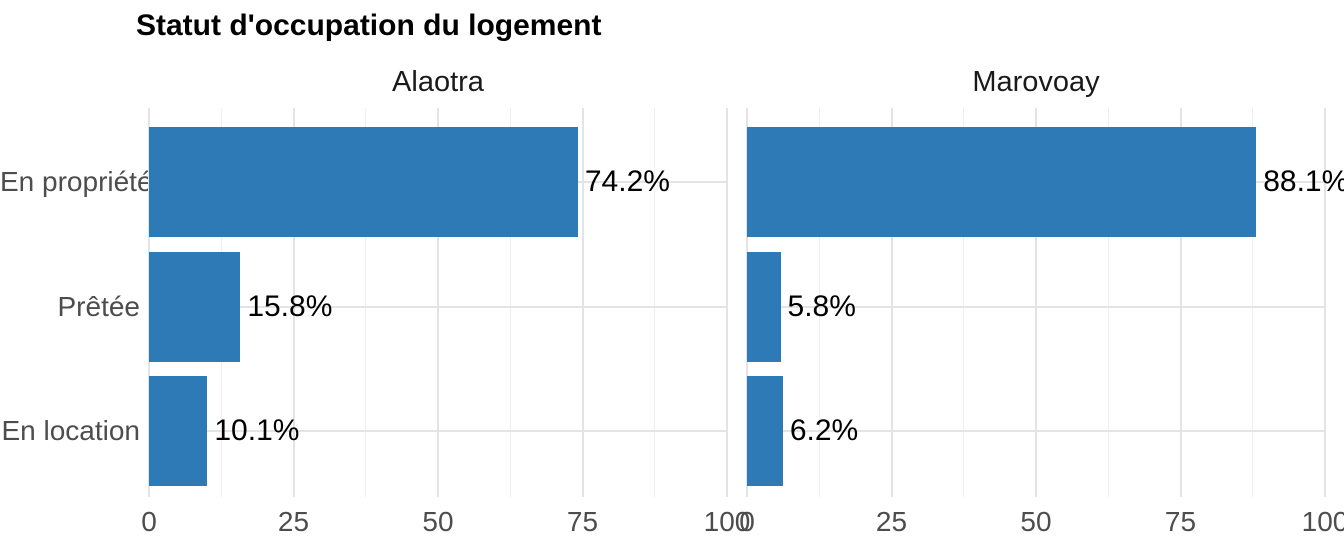 This screenshot has width=1344, height=556. Describe the element at coordinates (369, 25) in the screenshot. I see `chart-title: Statut d'occupation du logement` at that location.